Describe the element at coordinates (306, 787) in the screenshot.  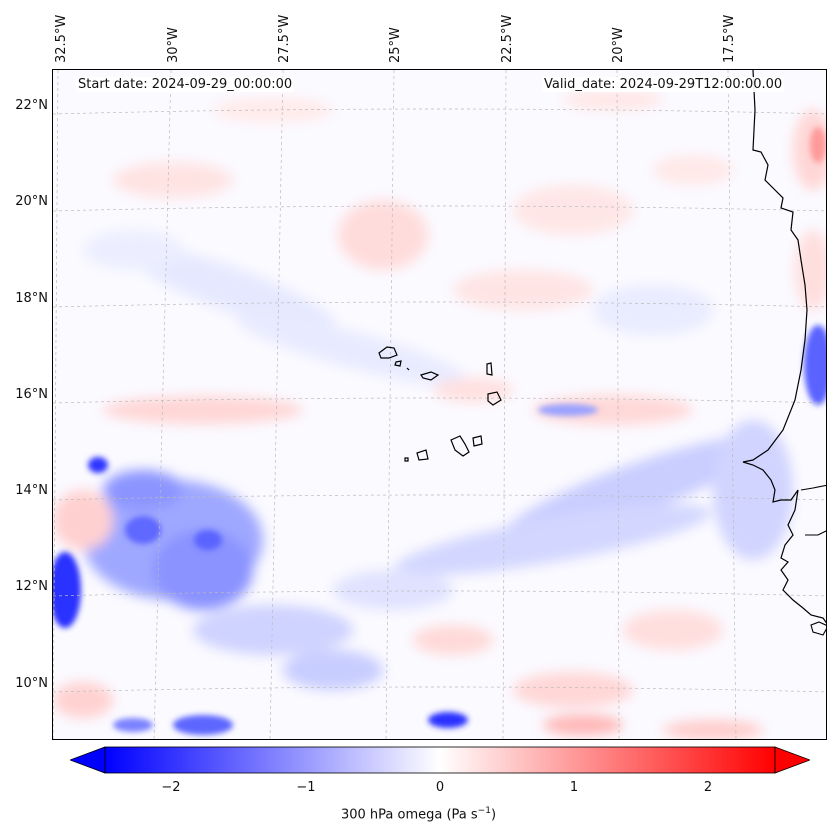
I see `colorbar-tick: −1` at that location.